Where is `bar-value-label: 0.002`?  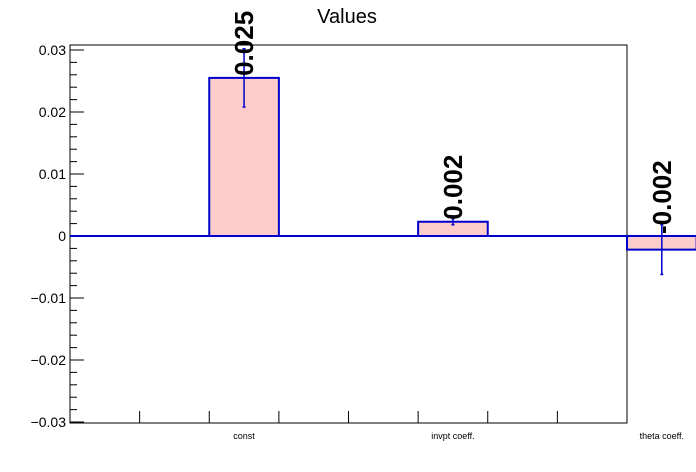 bar-value-label: 0.002 is located at coordinates (453, 187).